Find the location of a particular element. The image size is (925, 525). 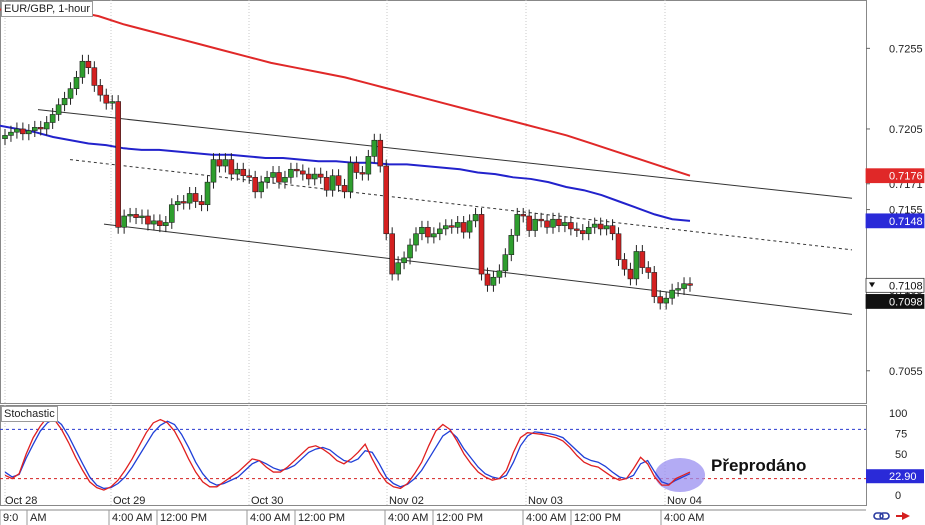

oversold-highlight is located at coordinates (680, 475).